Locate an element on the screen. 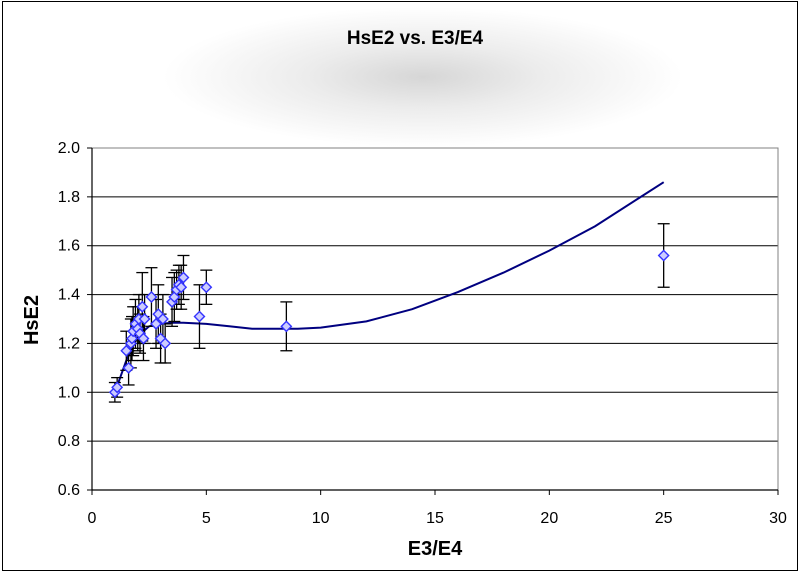 This screenshot has width=802, height=574. x-tick-label: 10 is located at coordinates (321, 518).